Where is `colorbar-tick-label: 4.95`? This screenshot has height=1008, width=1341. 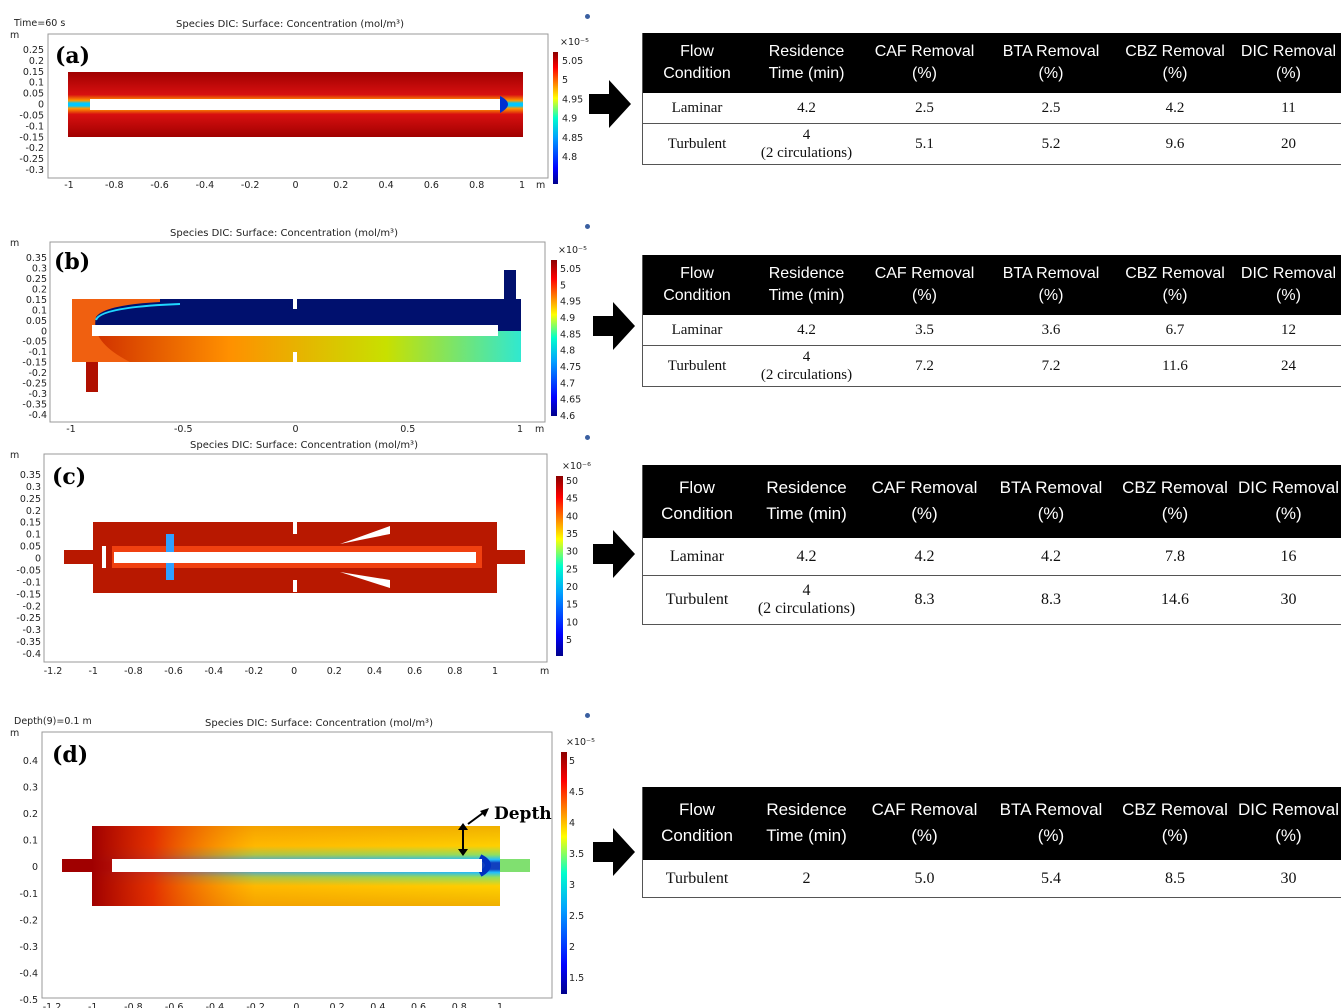
colorbar-tick-label: 4.95 is located at coordinates (572, 99).